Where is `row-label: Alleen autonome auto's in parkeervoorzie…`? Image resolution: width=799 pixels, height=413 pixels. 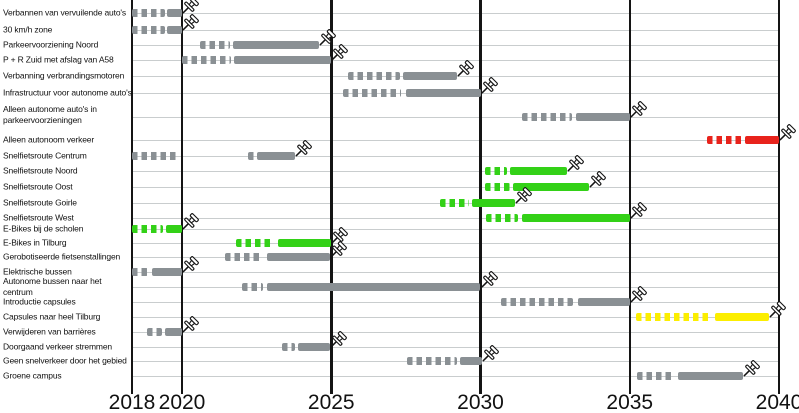 row-label: Alleen autonome auto's in parkeervoorzie… is located at coordinates (50, 114).